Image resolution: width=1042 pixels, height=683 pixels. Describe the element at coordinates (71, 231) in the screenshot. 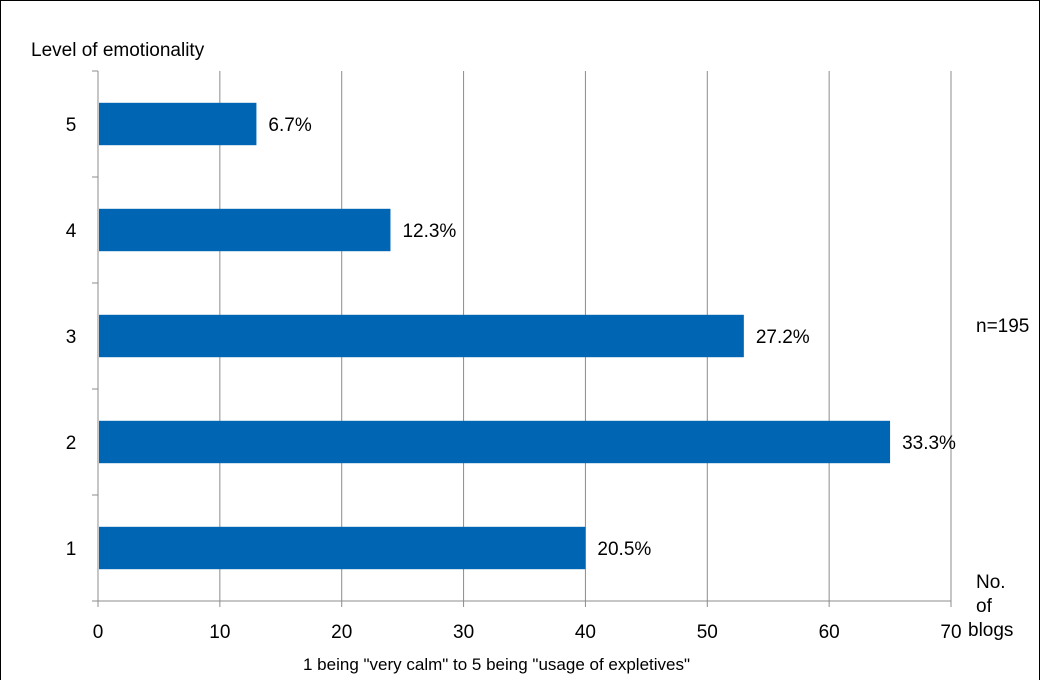

I see `y-category-label: 4` at that location.